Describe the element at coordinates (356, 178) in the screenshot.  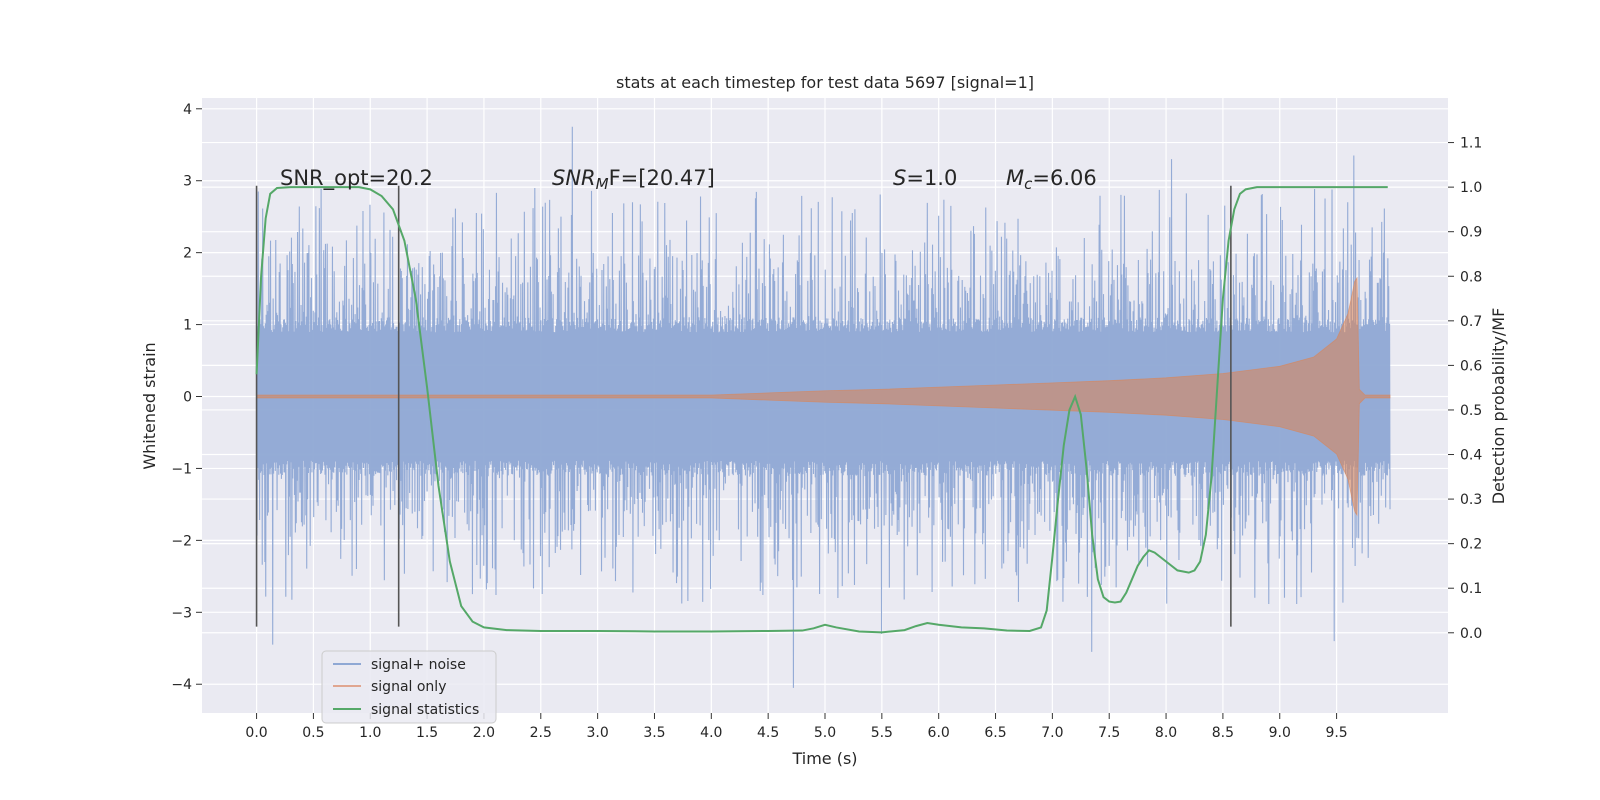
I see `annotation-snr-opt: SNR_opt=20.2` at that location.